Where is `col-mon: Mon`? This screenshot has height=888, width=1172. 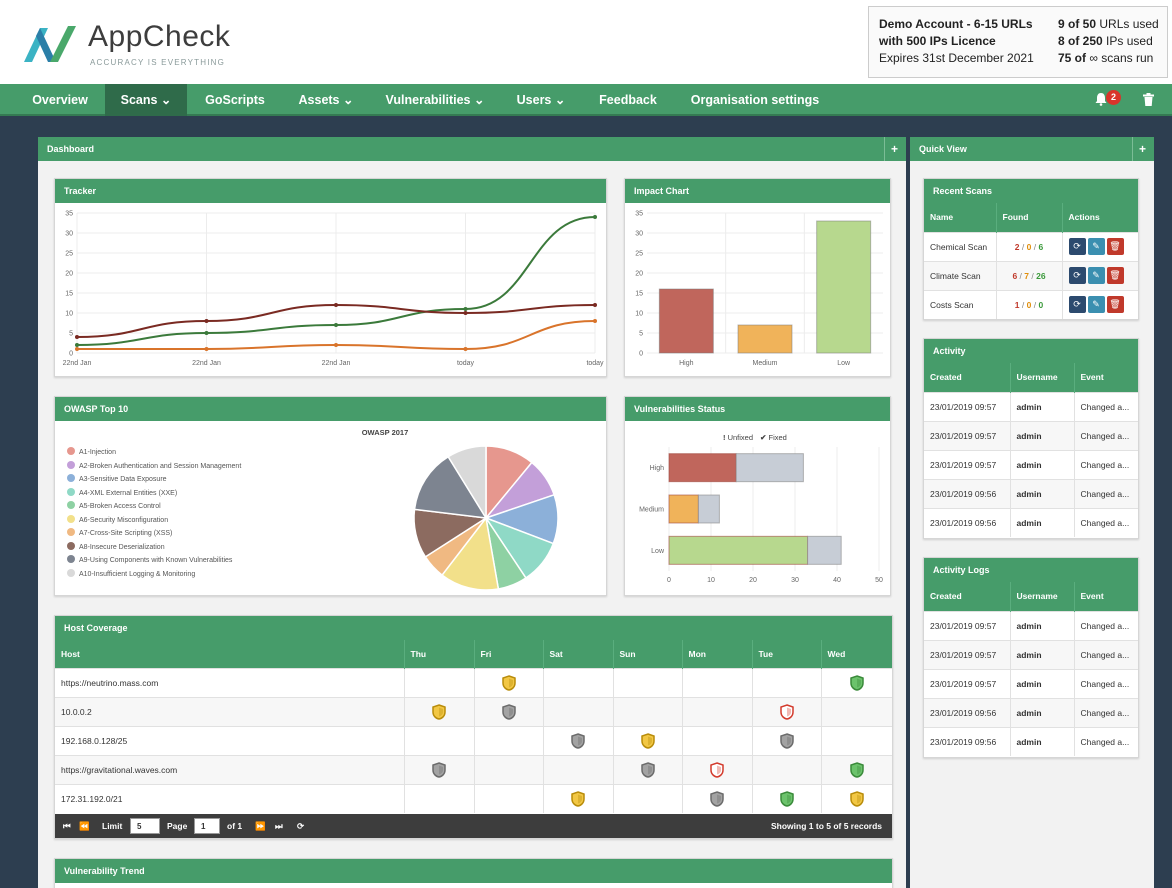
col-mon: Mon is located at coordinates (717, 654).